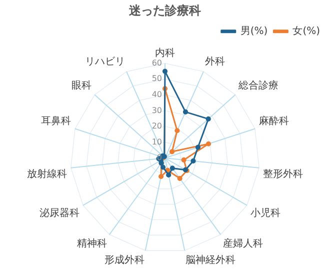 The width and height of the screenshot is (330, 273). Describe the element at coordinates (215, 62) in the screenshot. I see `spoke-label: 外科` at that location.